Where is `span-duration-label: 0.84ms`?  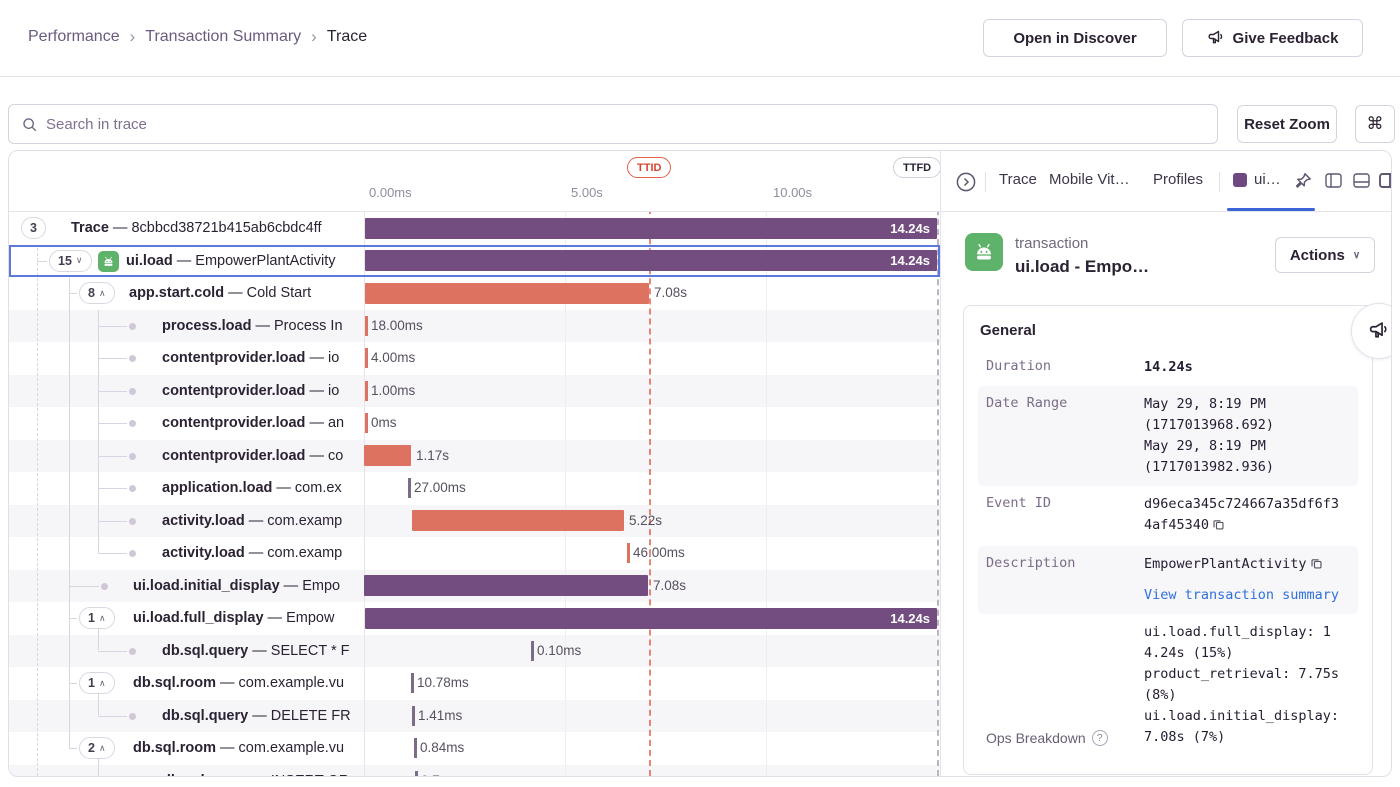
span-duration-label: 0.84ms is located at coordinates (442, 747).